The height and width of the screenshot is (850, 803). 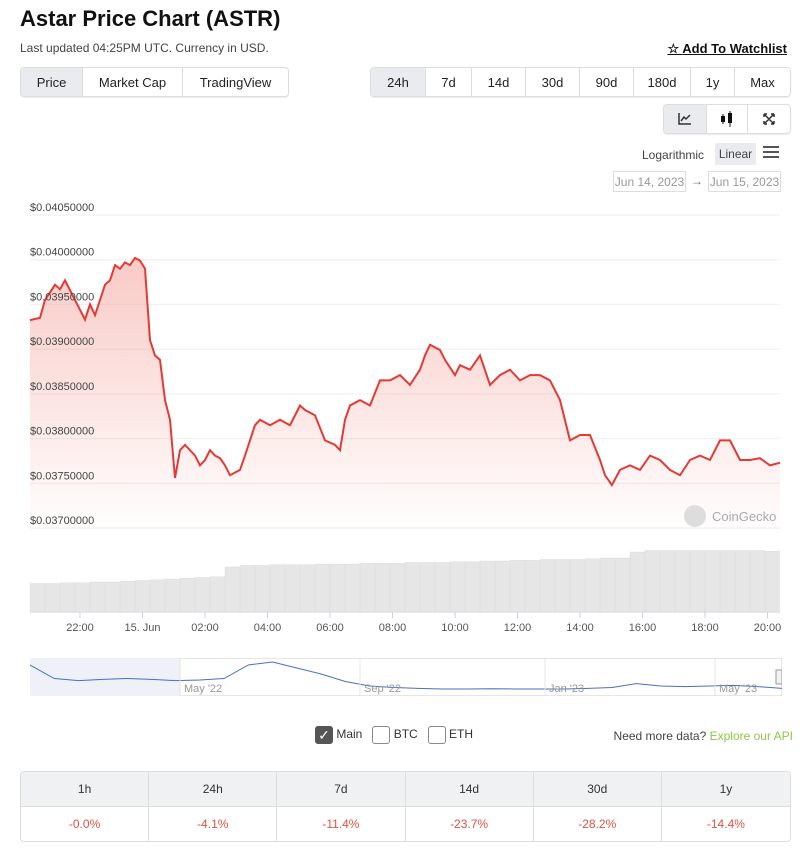 I want to click on star-icon: ☆, so click(x=675, y=48).